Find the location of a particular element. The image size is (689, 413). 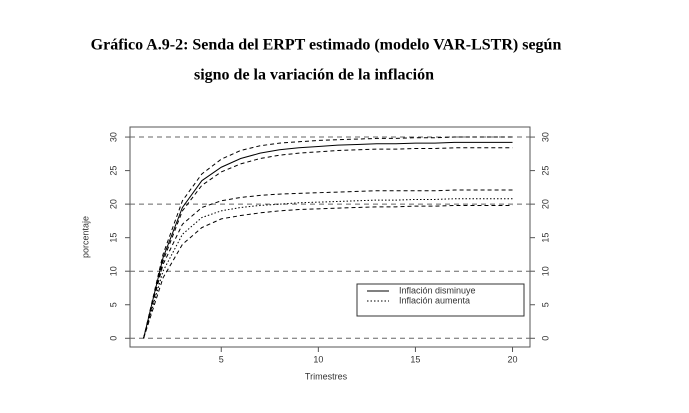

x-tick-label: 10 is located at coordinates (318, 359).